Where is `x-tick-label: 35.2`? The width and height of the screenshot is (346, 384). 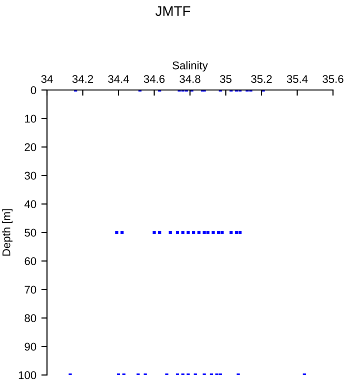
x-tick-label: 35.2 is located at coordinates (261, 79).